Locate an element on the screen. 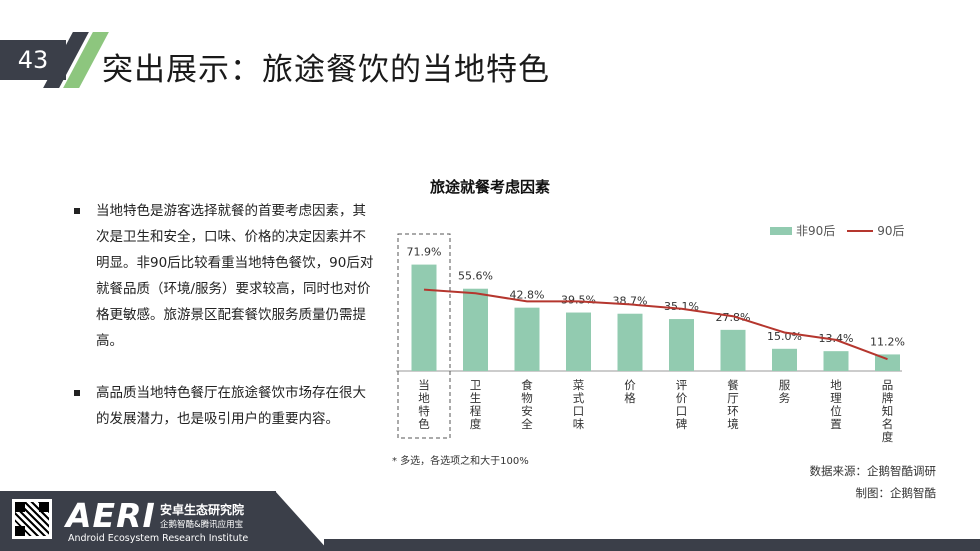 The width and height of the screenshot is (980, 551). category-label-3-3: 味 is located at coordinates (579, 424).